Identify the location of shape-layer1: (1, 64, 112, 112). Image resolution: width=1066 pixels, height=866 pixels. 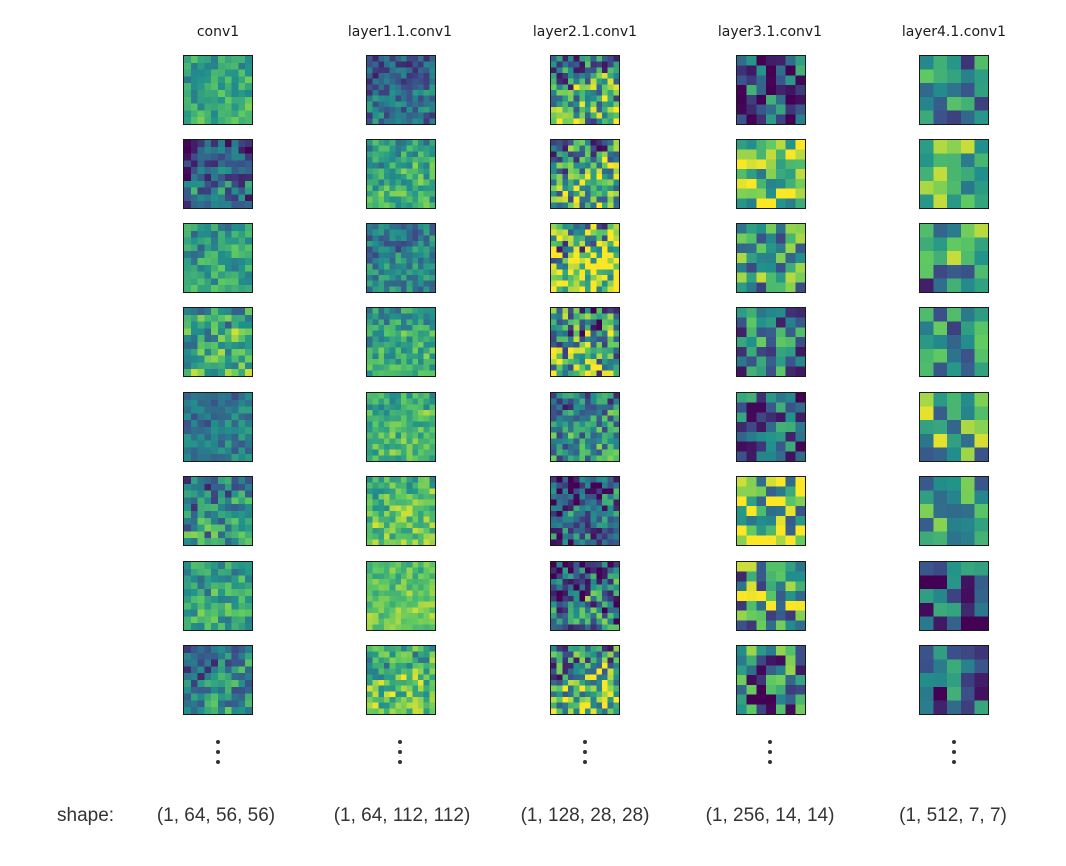
(402, 815).